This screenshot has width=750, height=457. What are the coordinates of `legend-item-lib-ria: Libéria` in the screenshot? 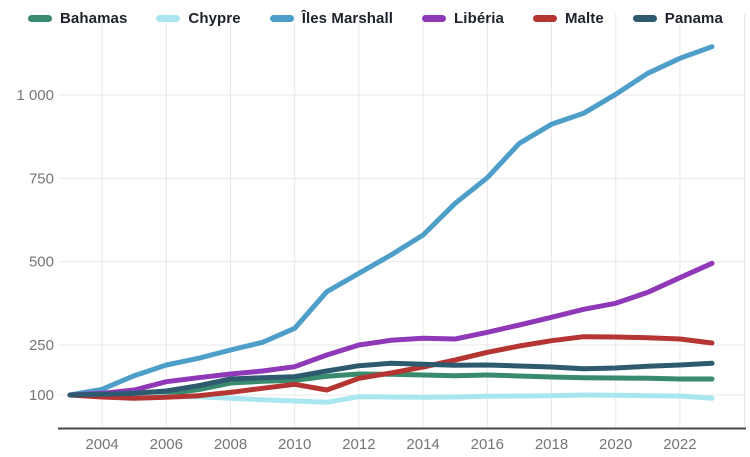 It's located at (463, 18).